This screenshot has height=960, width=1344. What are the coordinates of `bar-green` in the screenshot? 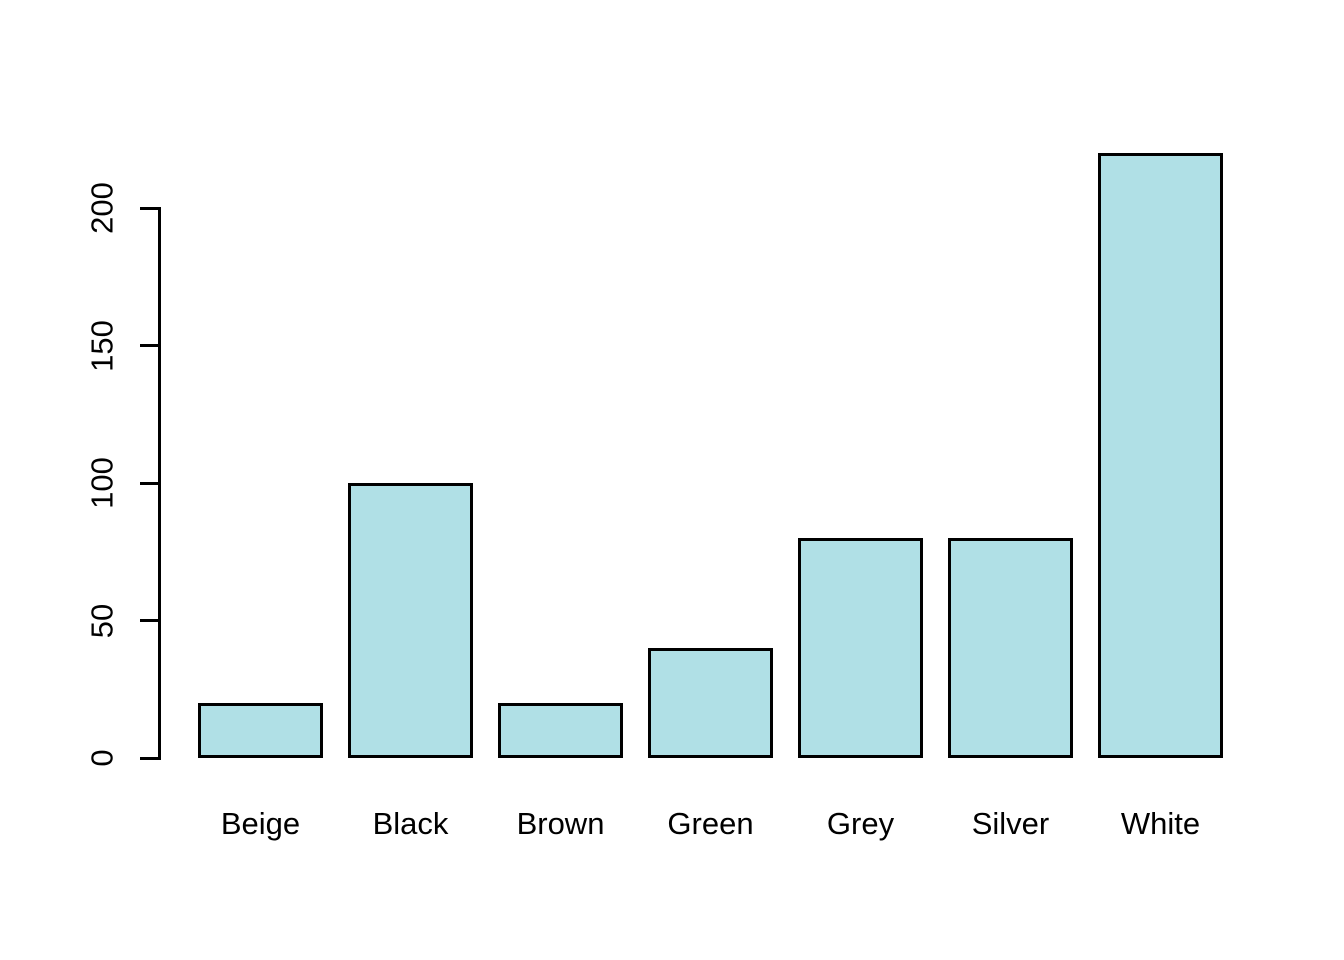 It's located at (710, 703).